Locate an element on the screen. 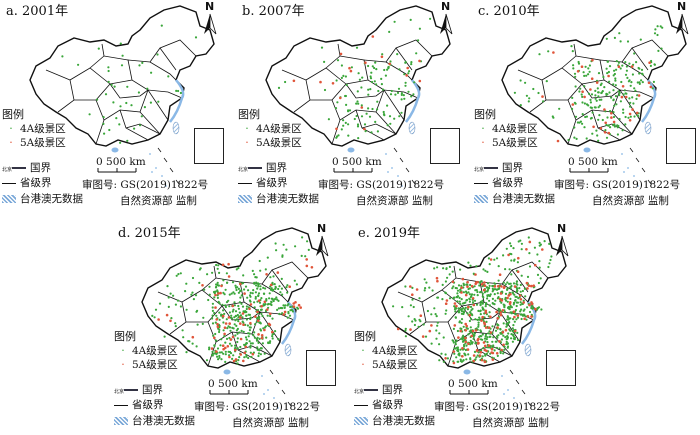 The image size is (700, 435). hainan-island is located at coordinates (351, 150).